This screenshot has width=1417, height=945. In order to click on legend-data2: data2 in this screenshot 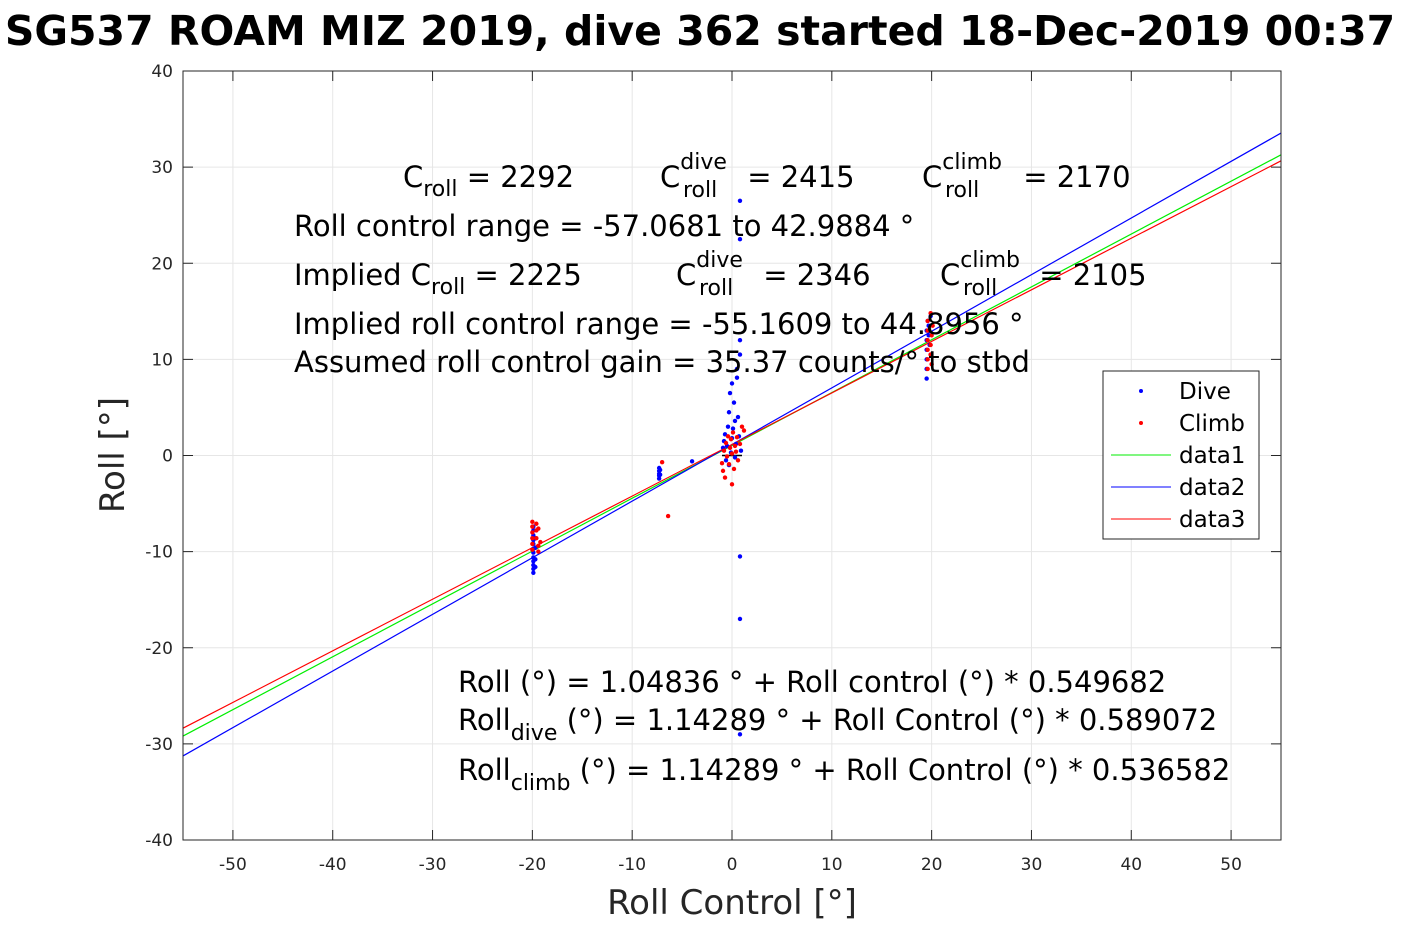, I will do `click(1212, 488)`.